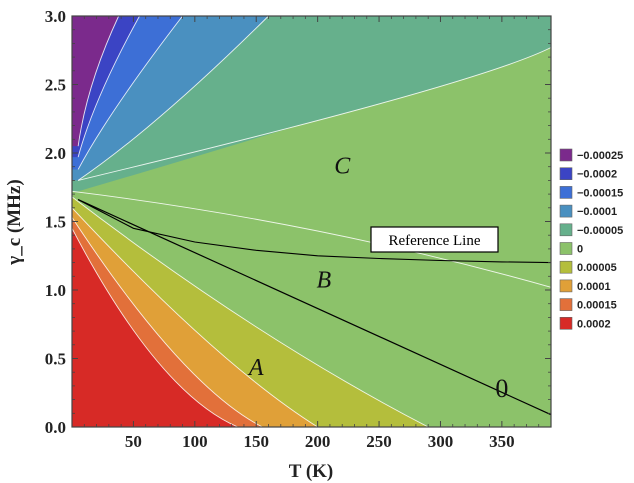 This screenshot has height=483, width=634. Describe the element at coordinates (342, 167) in the screenshot. I see `region-label-c: C` at that location.